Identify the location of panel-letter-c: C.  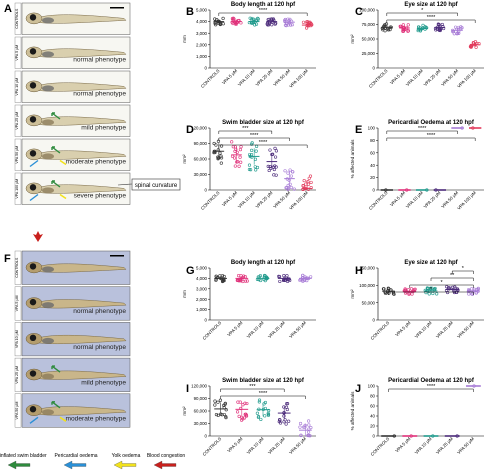
(359, 12).